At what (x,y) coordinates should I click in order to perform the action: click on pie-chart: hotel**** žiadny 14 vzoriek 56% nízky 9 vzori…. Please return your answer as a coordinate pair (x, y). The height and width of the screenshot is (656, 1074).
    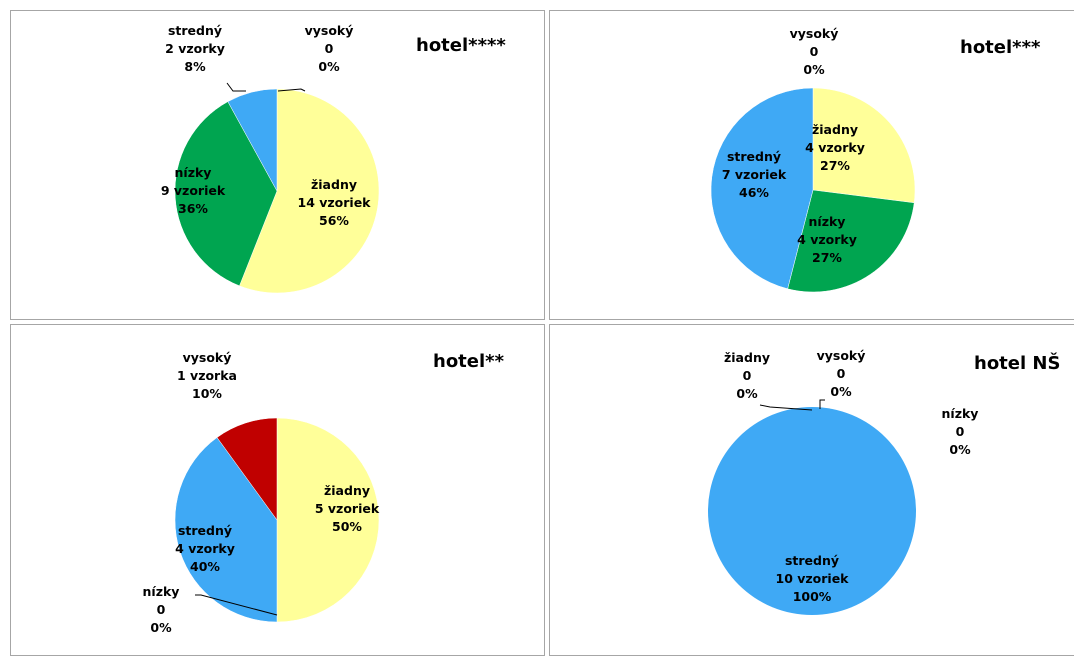
    Looking at the image, I should click on (333, 158).